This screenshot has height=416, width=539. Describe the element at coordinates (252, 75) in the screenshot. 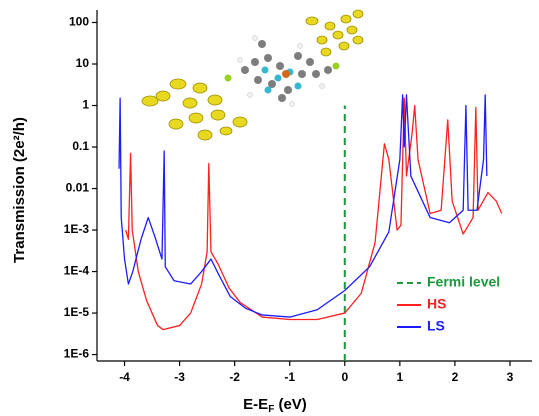

I see `molecule-inset` at that location.